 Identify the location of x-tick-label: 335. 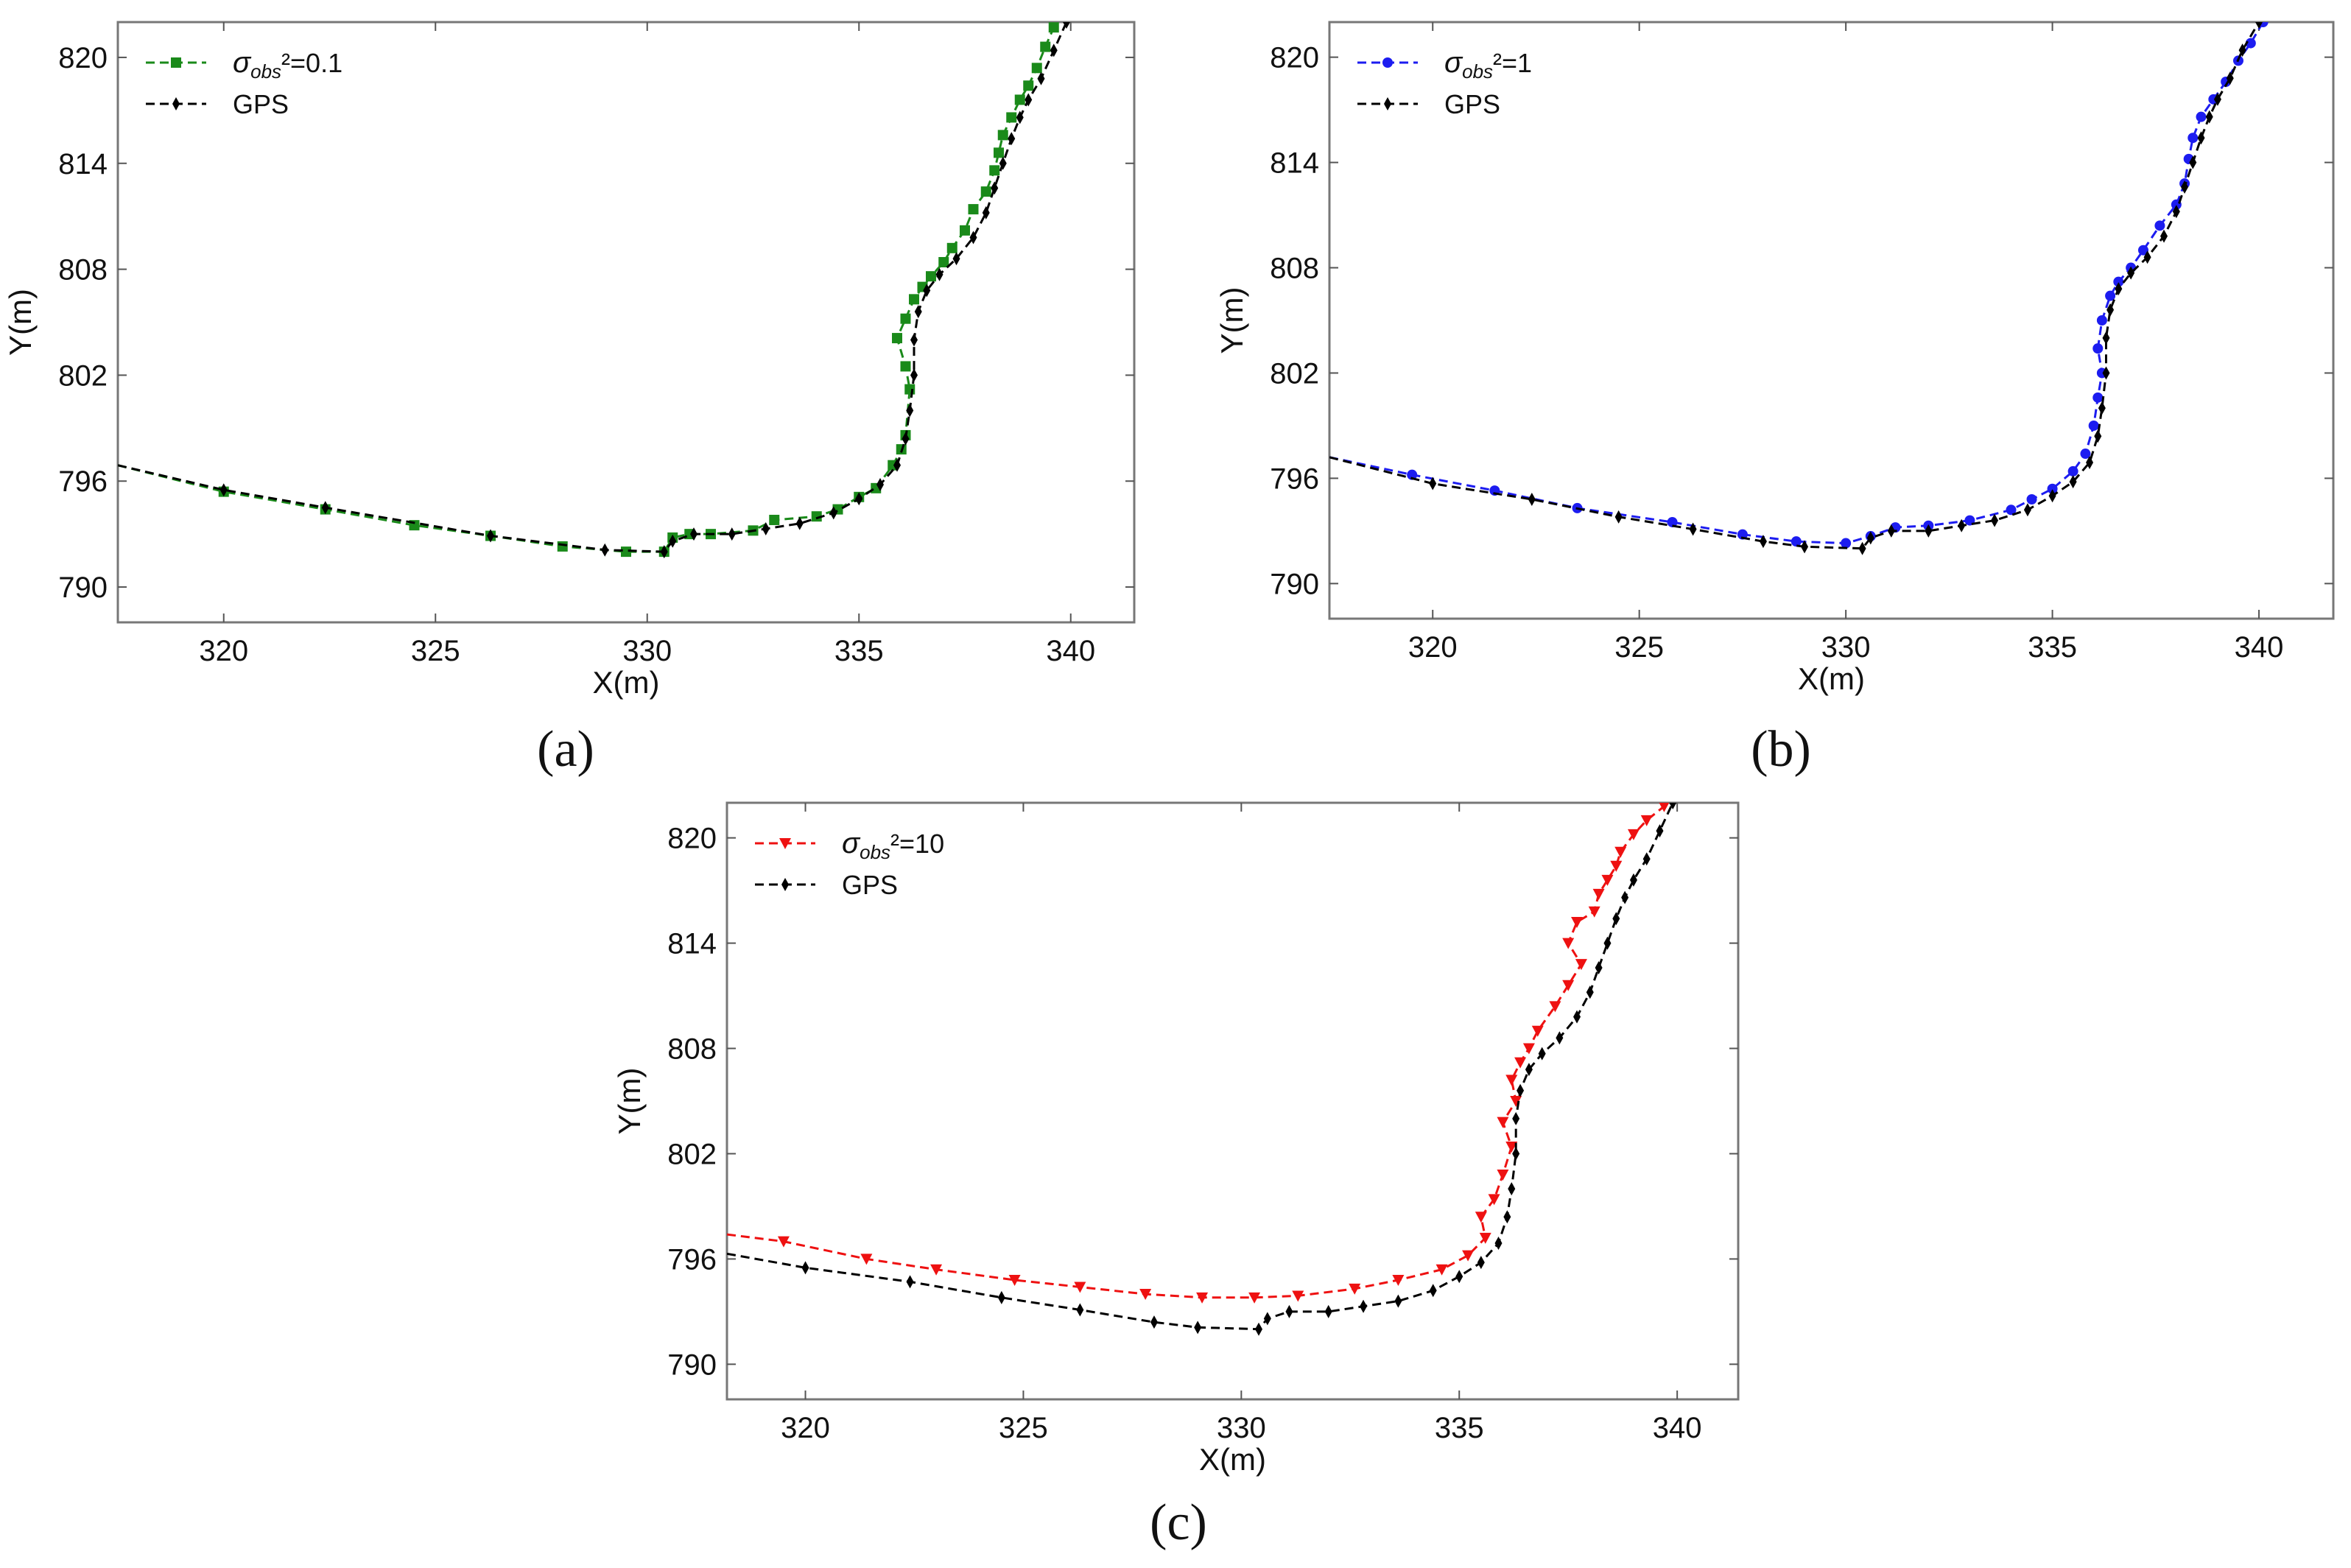
(2052, 647).